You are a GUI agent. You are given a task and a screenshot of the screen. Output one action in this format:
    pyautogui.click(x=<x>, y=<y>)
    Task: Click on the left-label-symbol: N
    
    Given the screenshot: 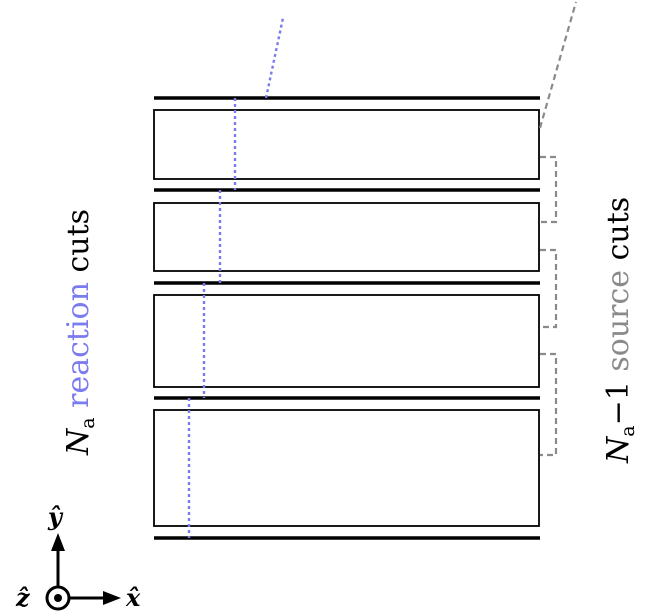 What is the action you would take?
    pyautogui.click(x=78, y=441)
    